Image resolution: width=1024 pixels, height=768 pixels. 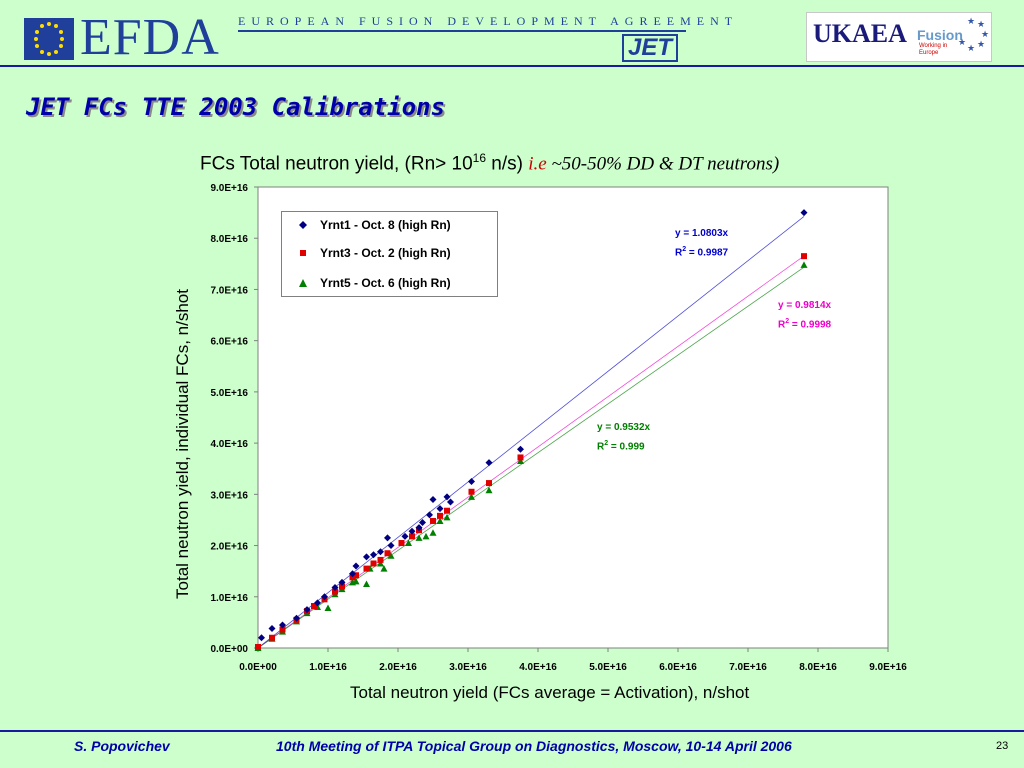 What do you see at coordinates (512, 66) in the screenshot?
I see `header-divider` at bounding box center [512, 66].